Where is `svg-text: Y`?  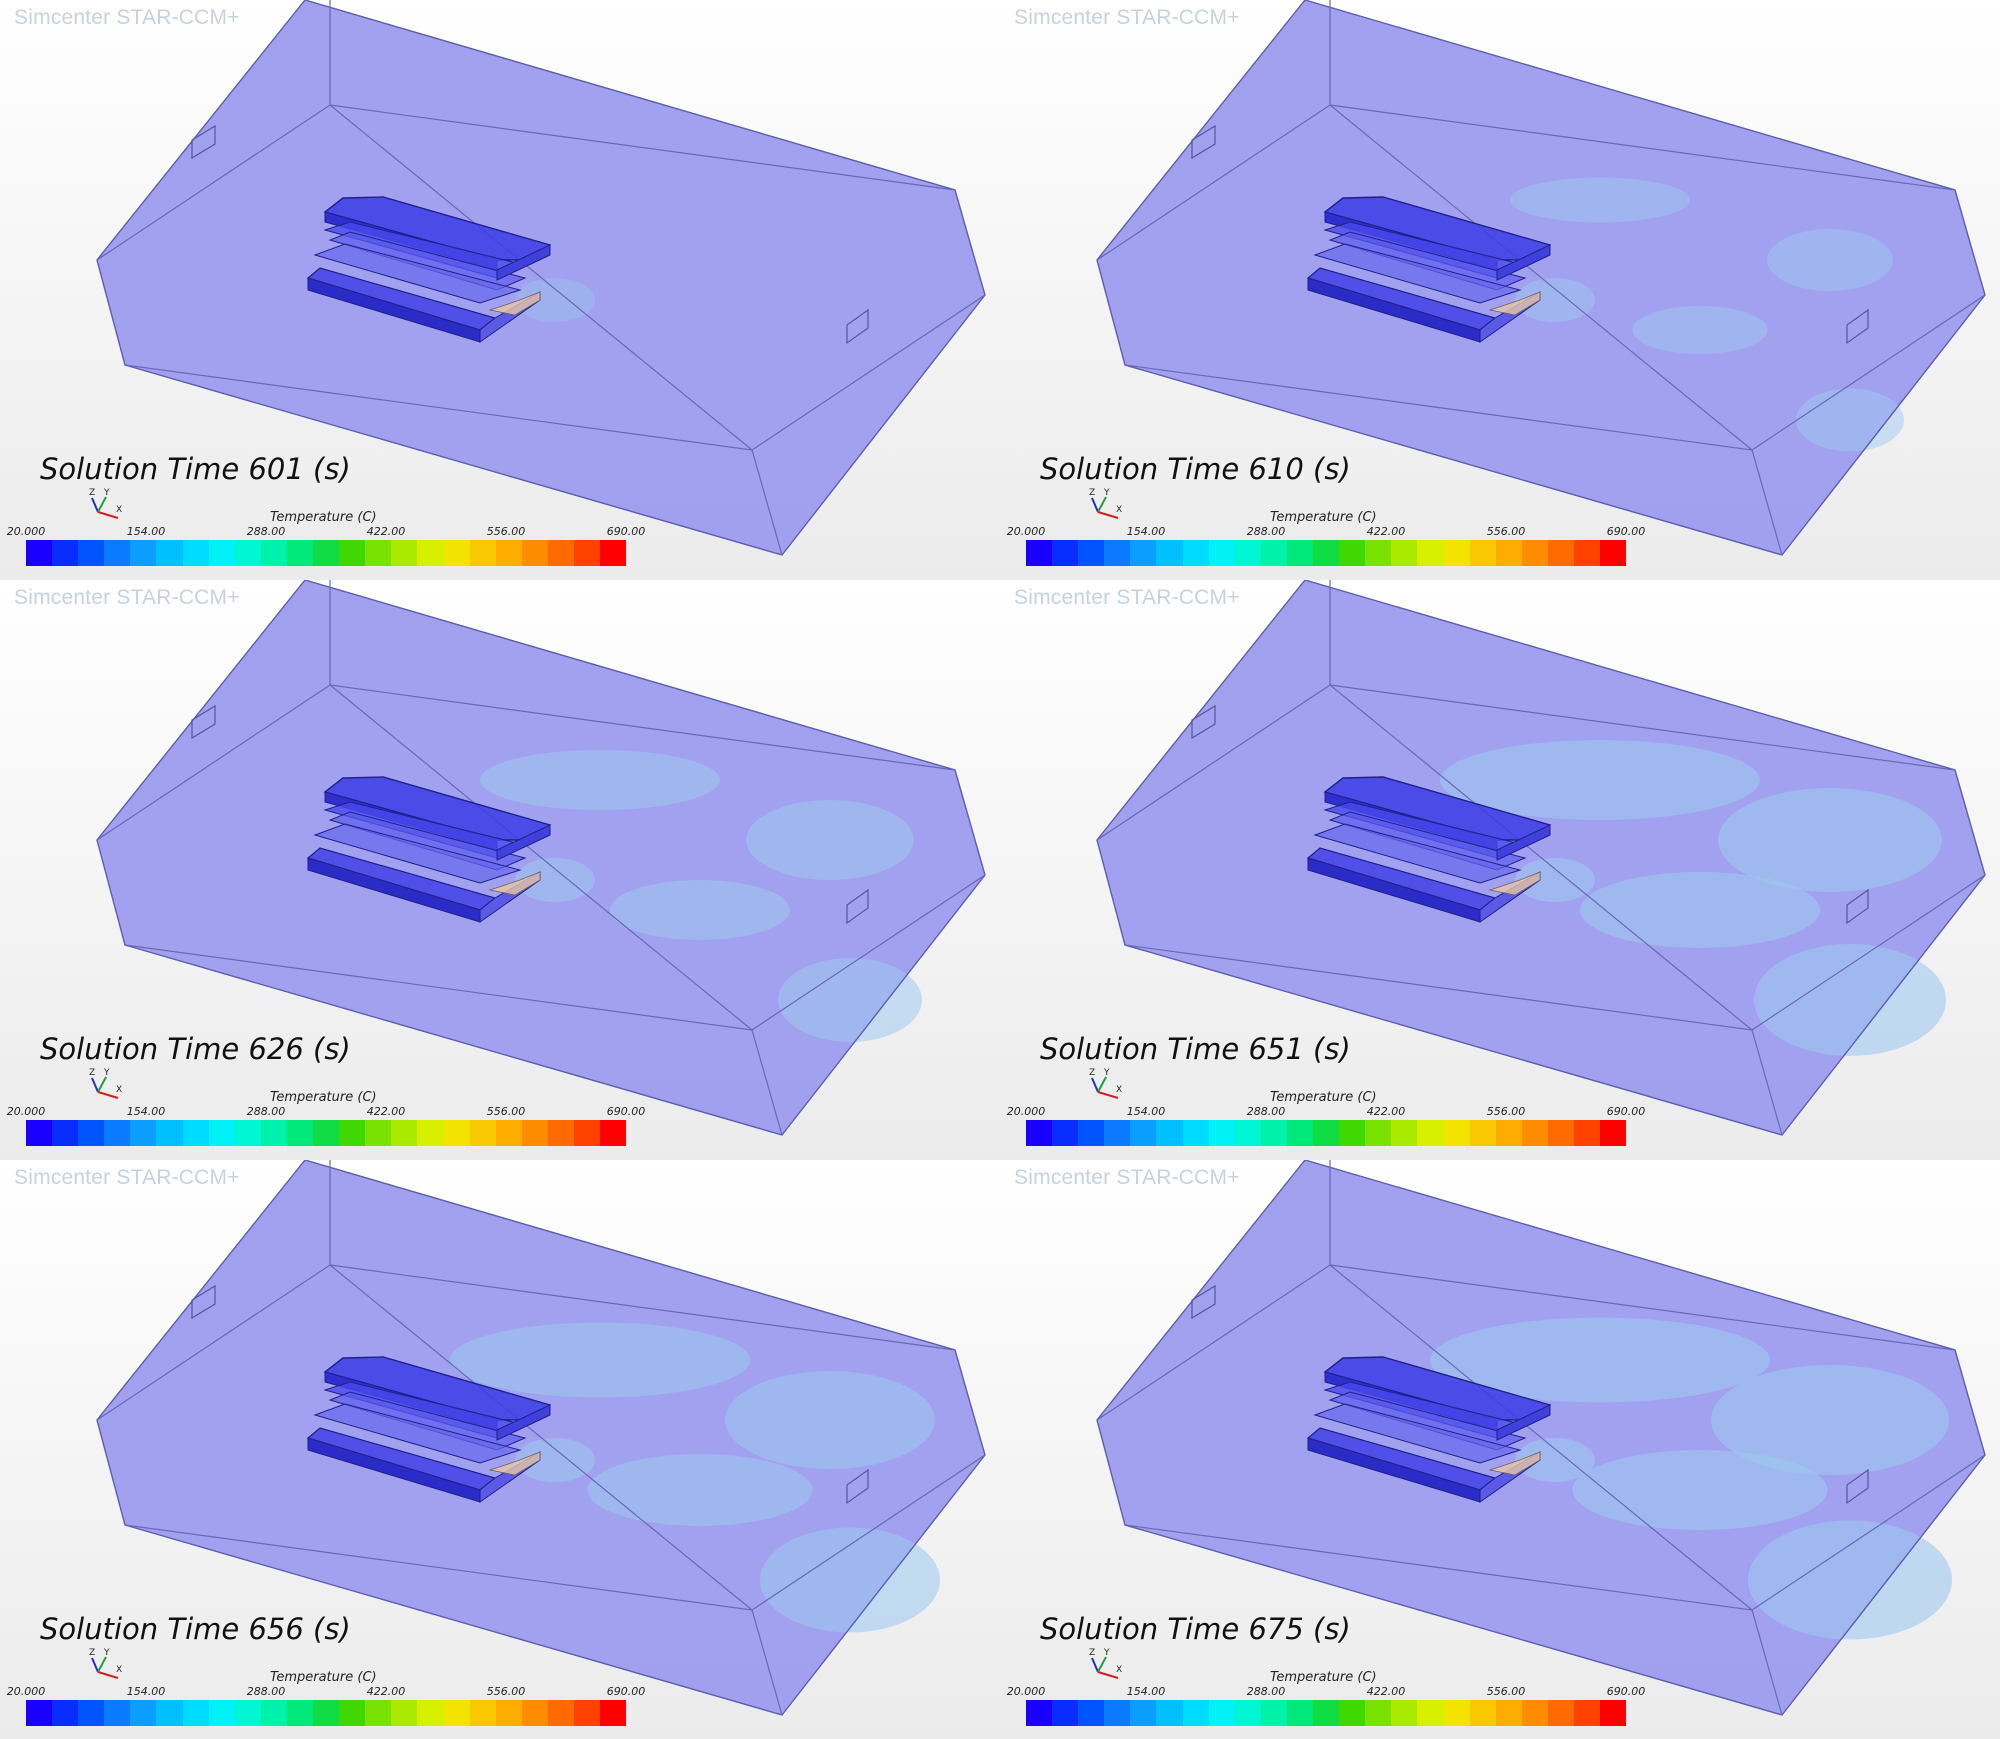 svg-text: Y is located at coordinates (106, 1073).